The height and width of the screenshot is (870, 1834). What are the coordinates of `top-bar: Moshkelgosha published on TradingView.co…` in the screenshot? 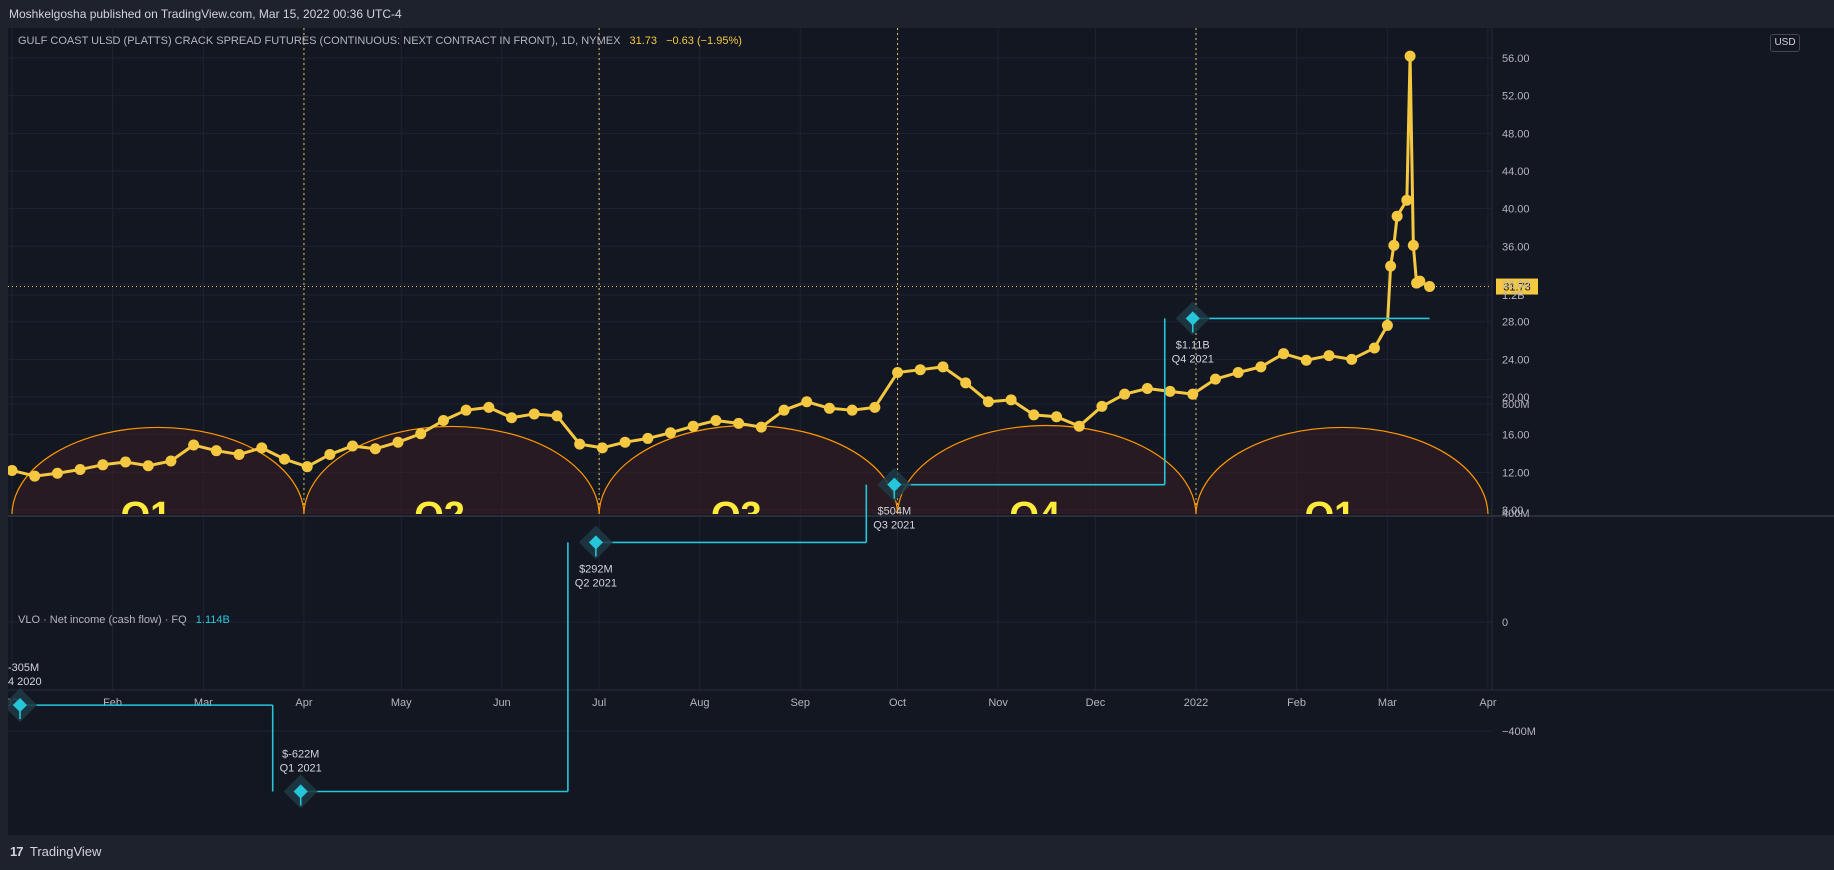 It's located at (917, 14).